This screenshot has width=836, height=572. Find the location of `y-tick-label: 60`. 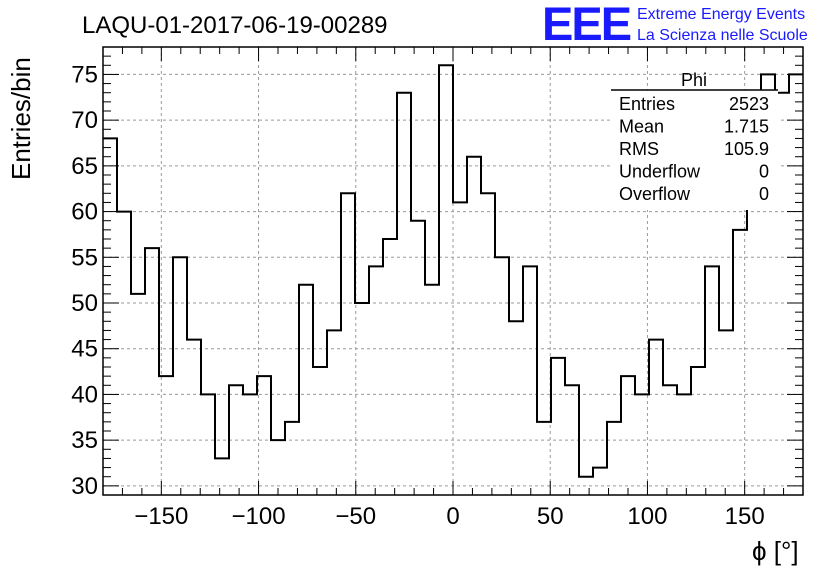

y-tick-label: 60 is located at coordinates (84, 212).